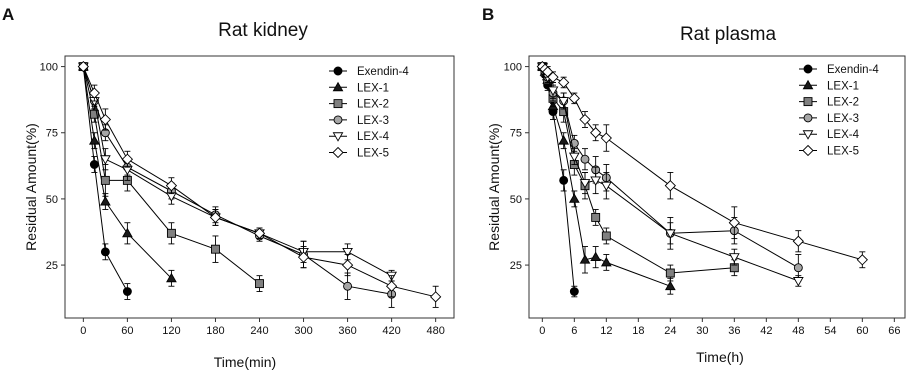 The width and height of the screenshot is (907, 371). I want to click on x-tick-label: 180, so click(215, 331).